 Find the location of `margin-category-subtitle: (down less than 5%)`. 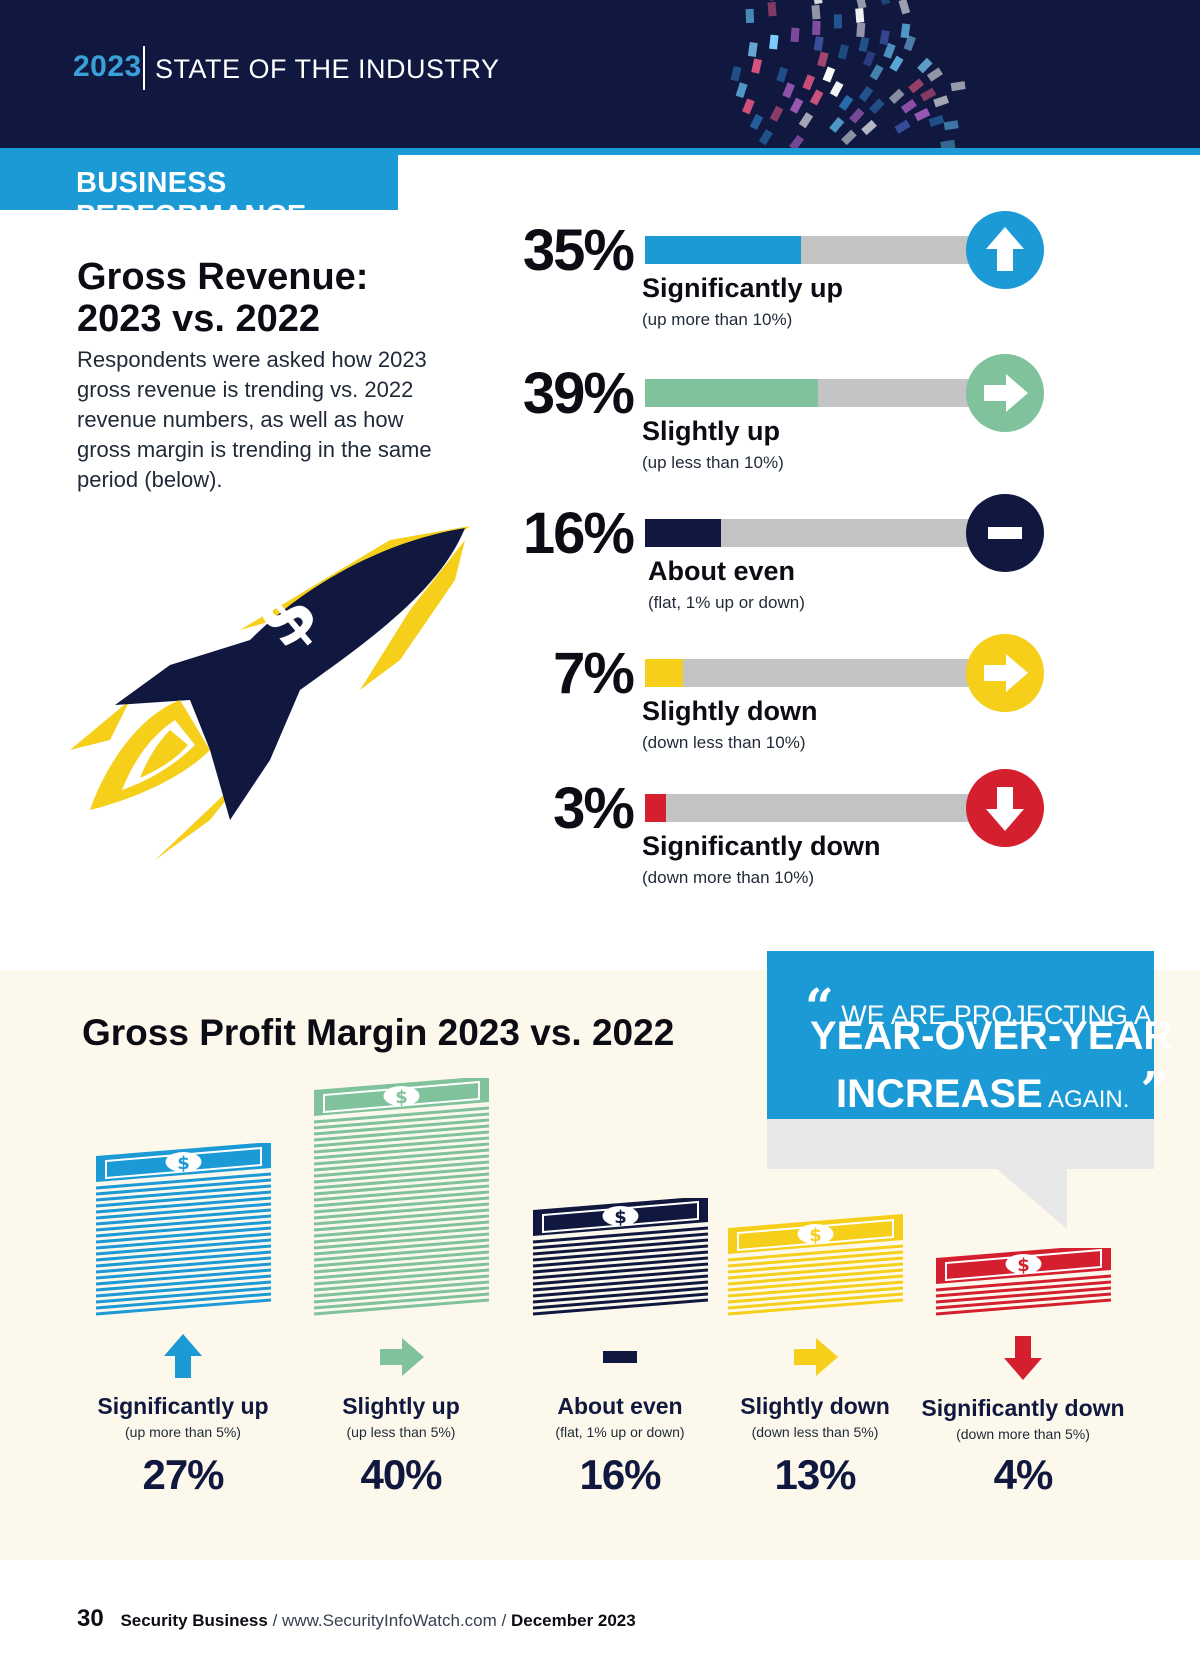

margin-category-subtitle: (down less than 5%) is located at coordinates (815, 1432).